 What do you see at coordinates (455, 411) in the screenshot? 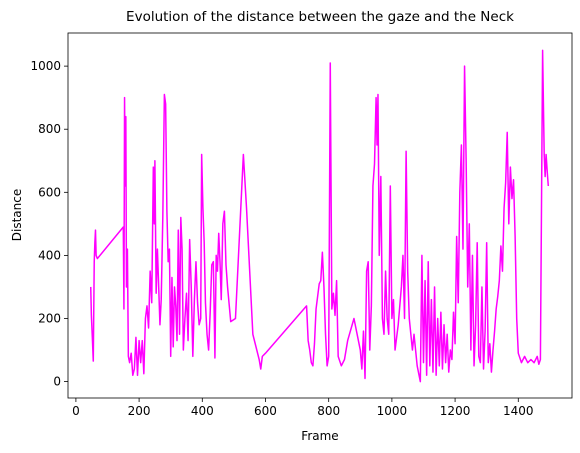
I see `x-tick-label: 1200` at bounding box center [455, 411].